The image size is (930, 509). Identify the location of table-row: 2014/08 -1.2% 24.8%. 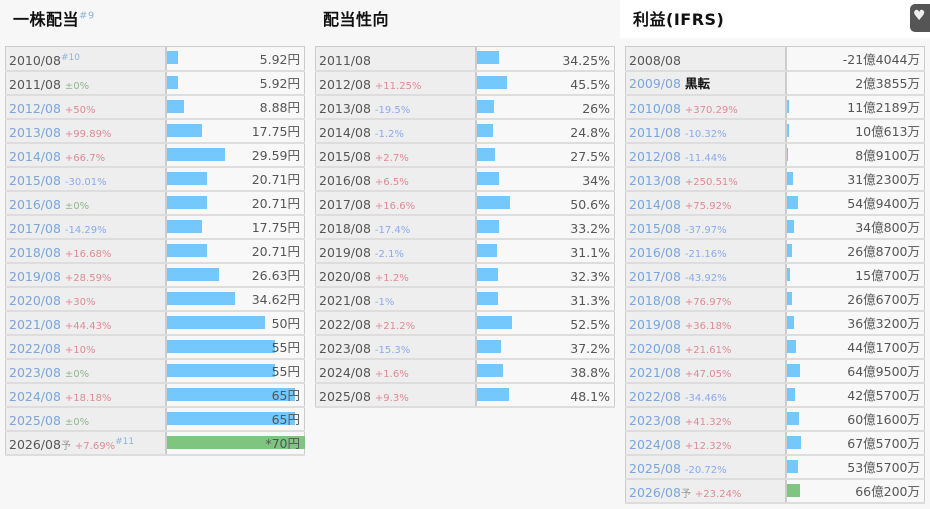
(465, 131).